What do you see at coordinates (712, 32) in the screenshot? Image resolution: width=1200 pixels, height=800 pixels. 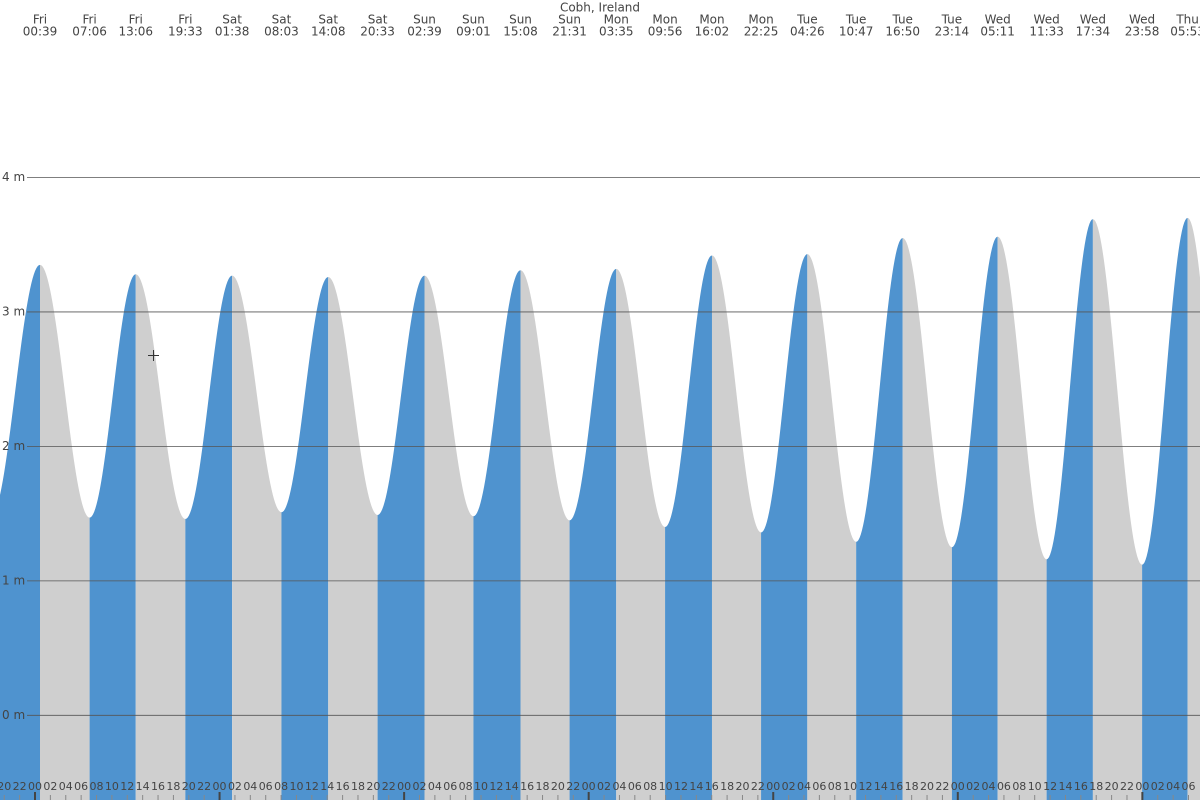 I see `extreme-time: 16:02` at bounding box center [712, 32].